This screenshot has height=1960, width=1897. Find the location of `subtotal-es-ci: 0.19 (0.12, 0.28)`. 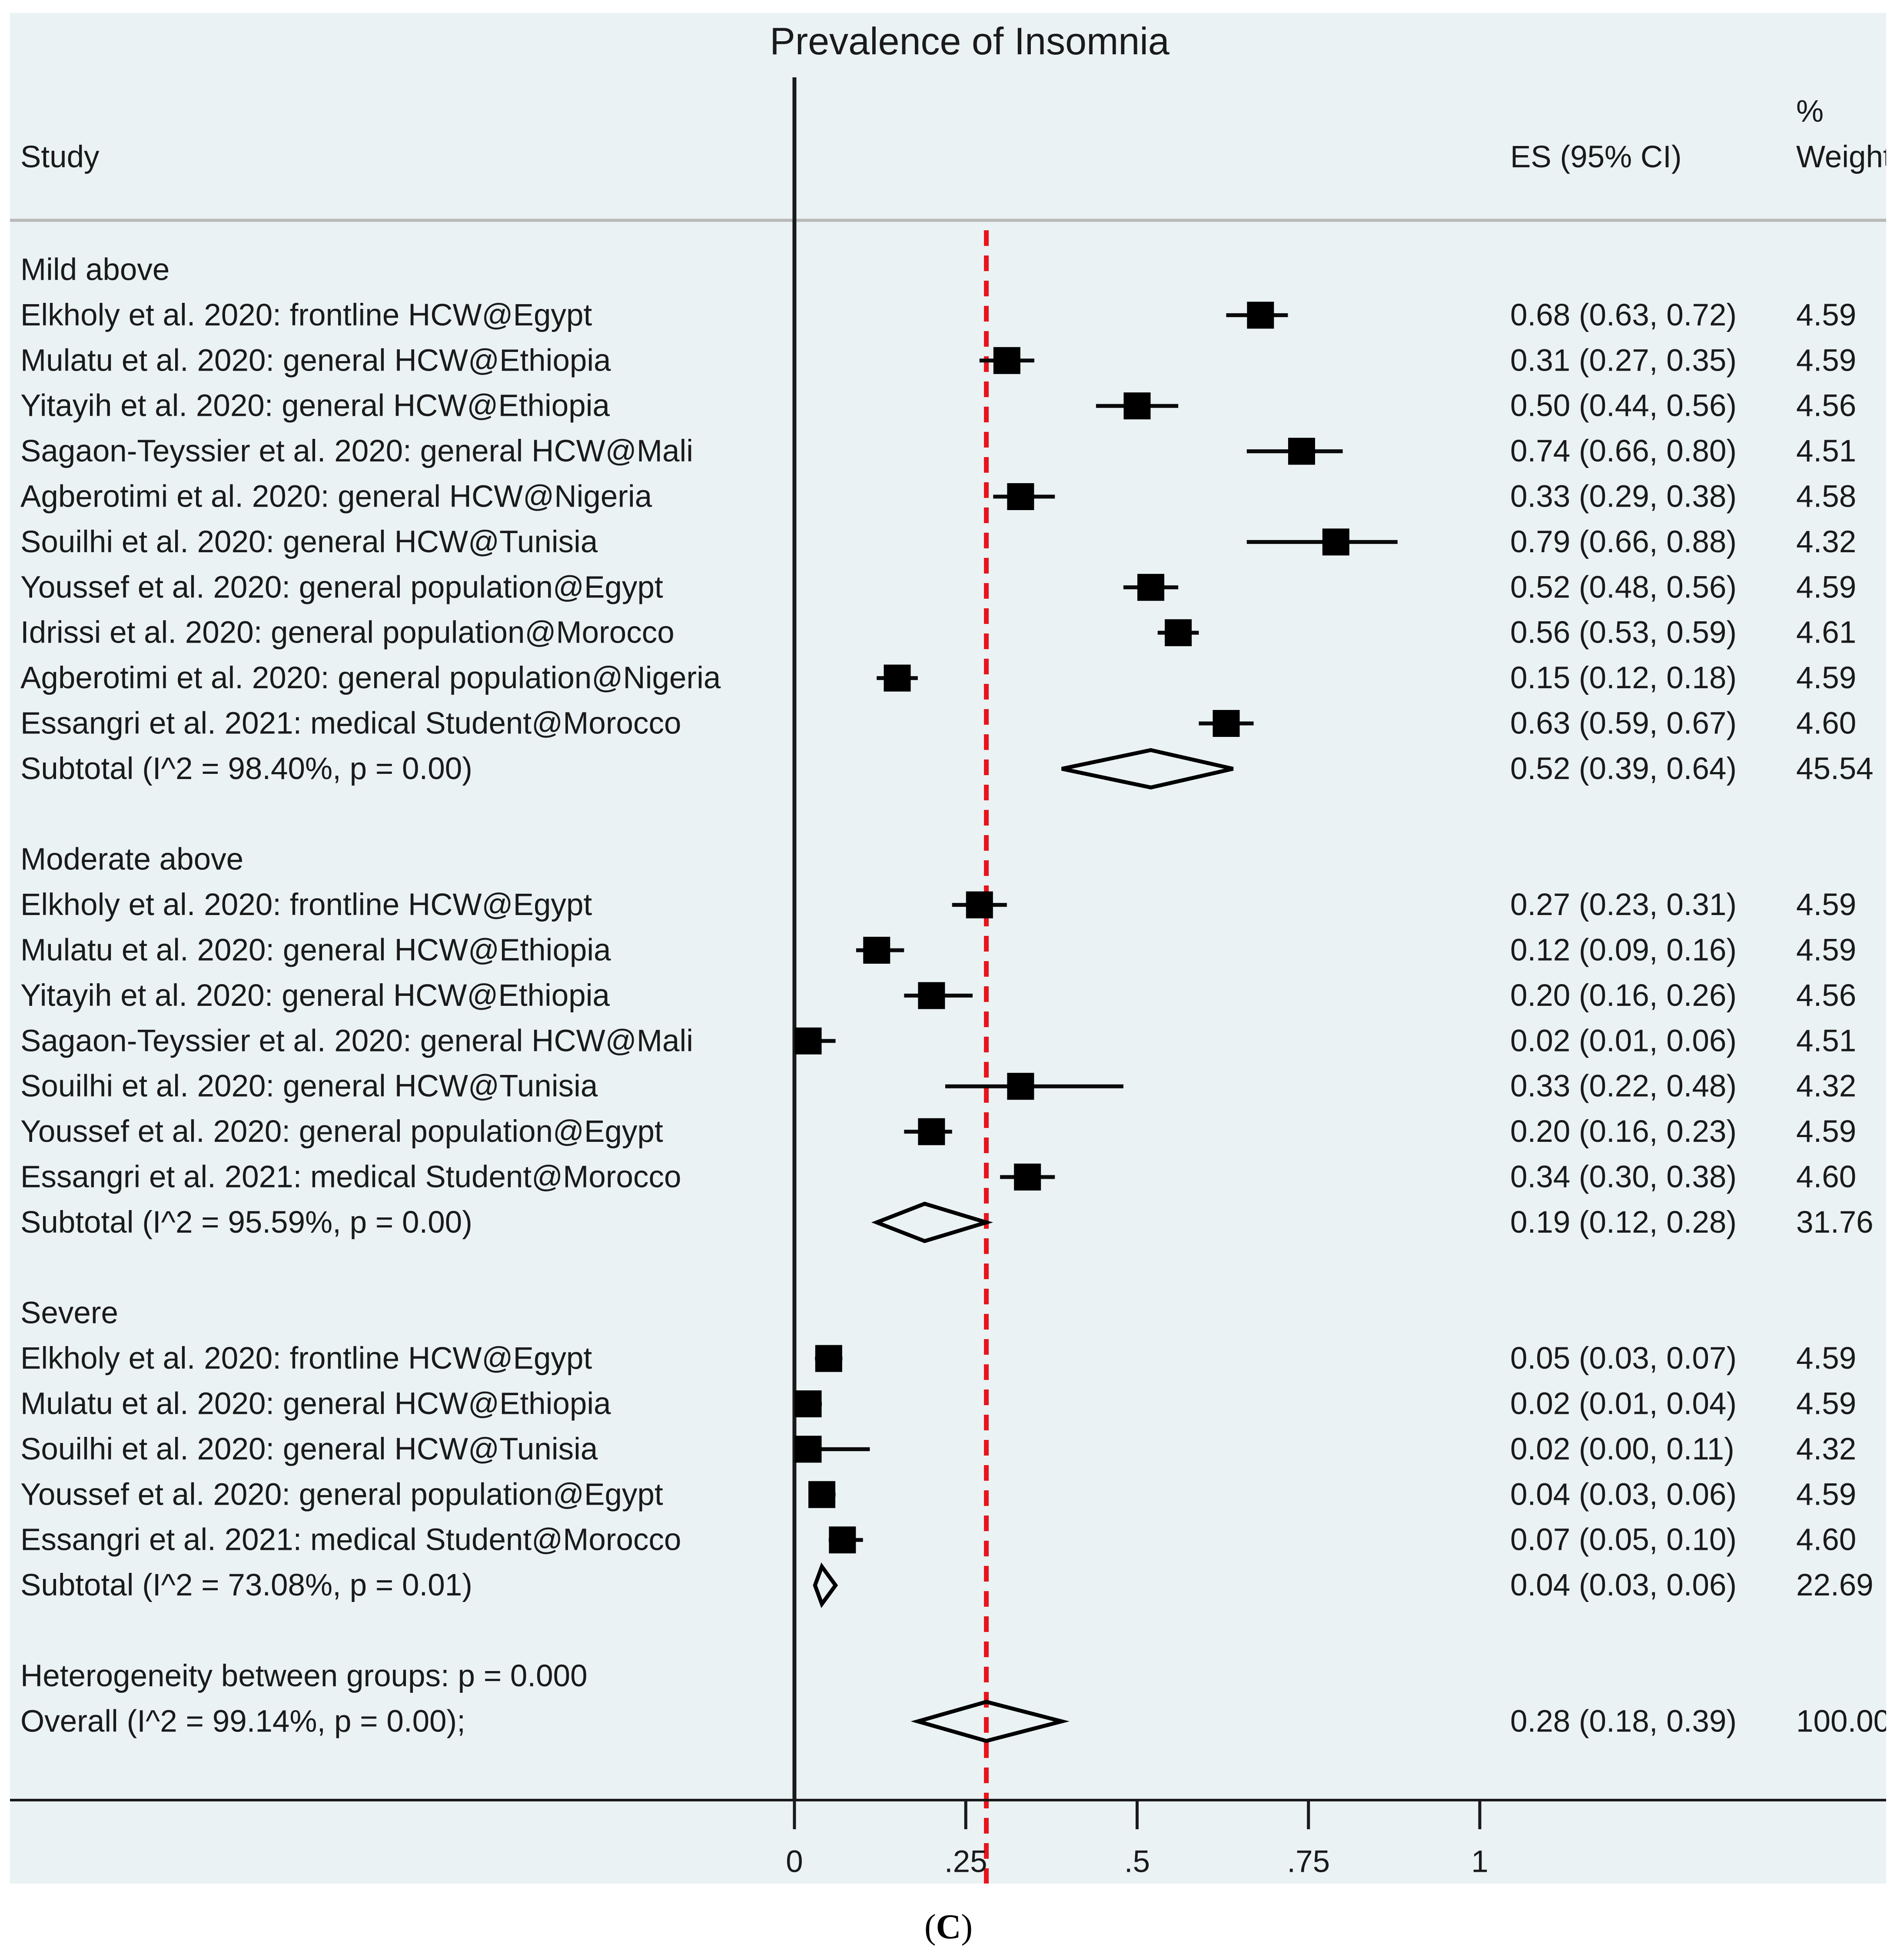

subtotal-es-ci: 0.19 (0.12, 0.28) is located at coordinates (1623, 1223).